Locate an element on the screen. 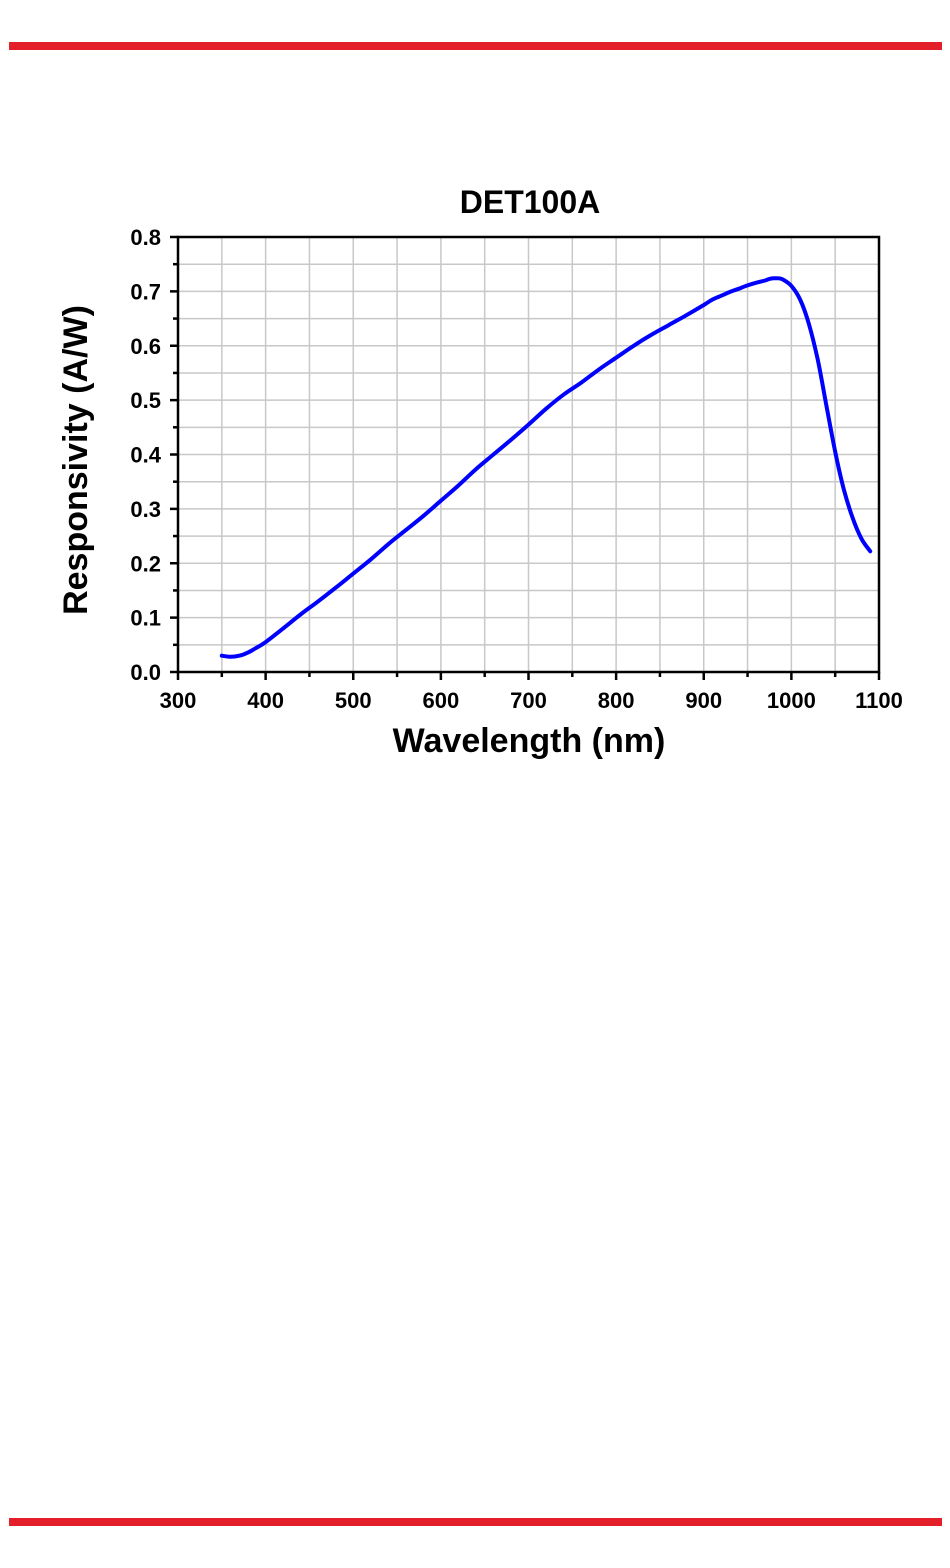  x-tick-labels: 300 400 500 600 700 800 900 1000 1100 is located at coordinates (531, 700).